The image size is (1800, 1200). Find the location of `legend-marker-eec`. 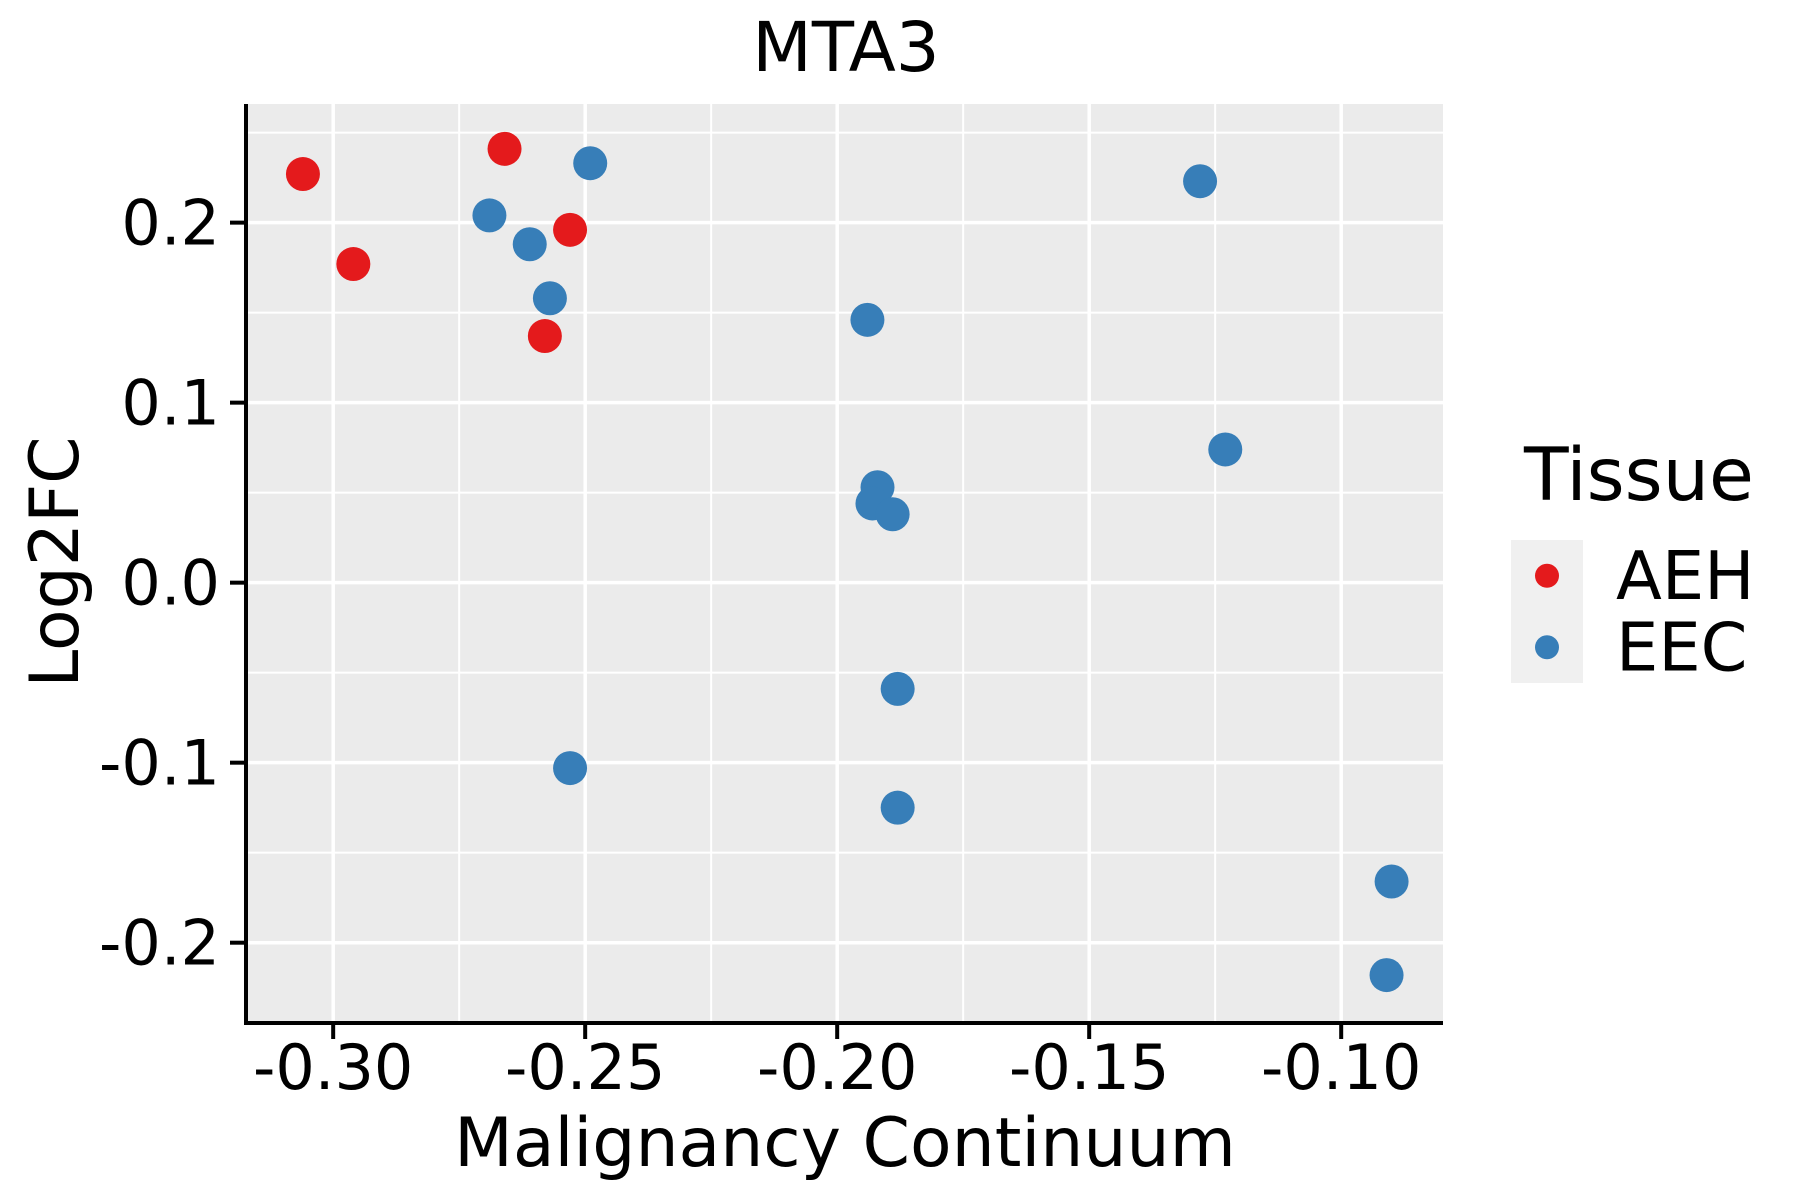

legend-marker-eec is located at coordinates (1547, 647).